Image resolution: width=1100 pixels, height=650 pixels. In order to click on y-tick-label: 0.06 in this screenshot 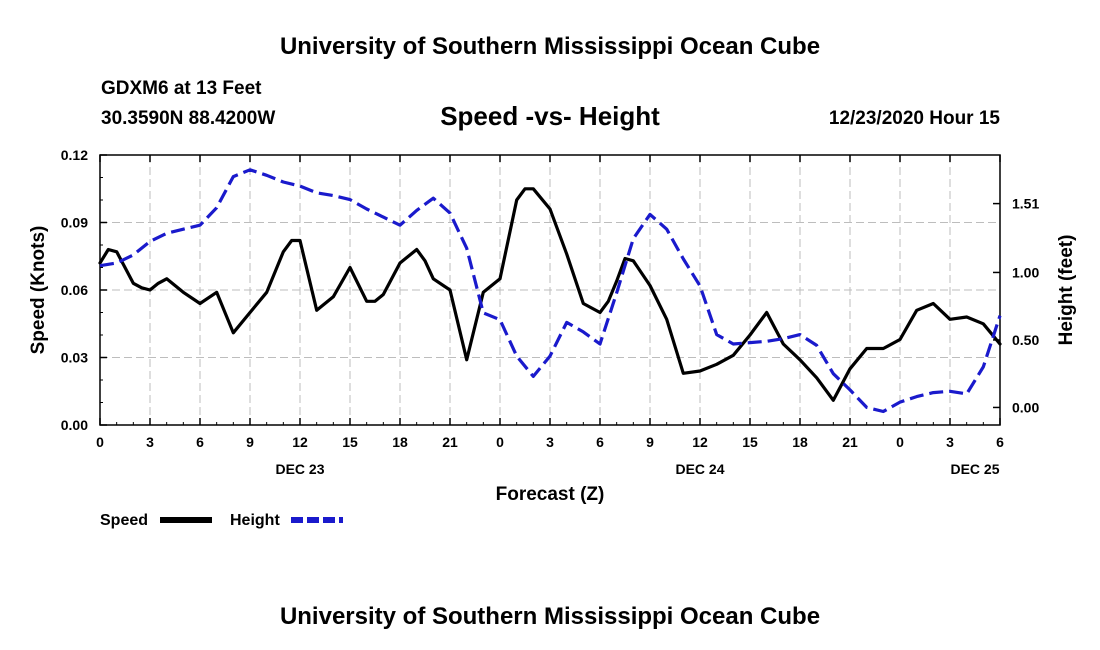, I will do `click(74, 290)`.